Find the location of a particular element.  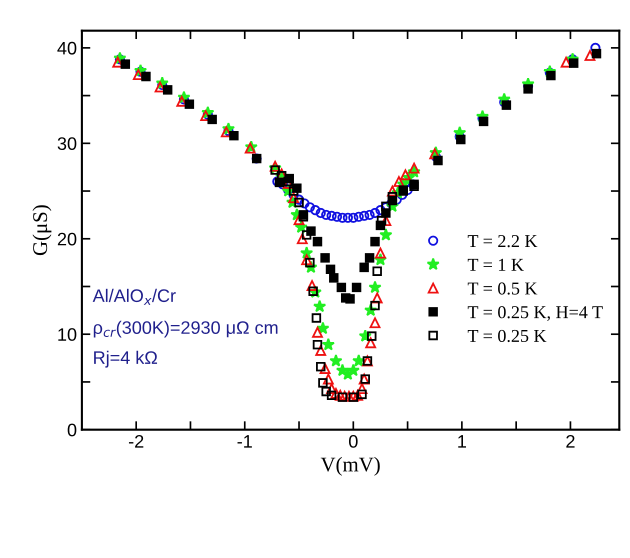

annotation: Al/AlO$_{x}$/Cr is located at coordinates (134, 296).